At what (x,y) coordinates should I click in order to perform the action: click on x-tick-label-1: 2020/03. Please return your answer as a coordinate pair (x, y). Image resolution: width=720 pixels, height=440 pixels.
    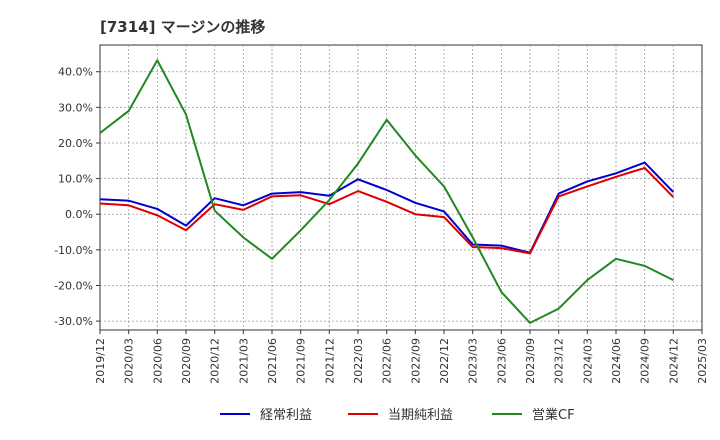
    Looking at the image, I should click on (129, 361).